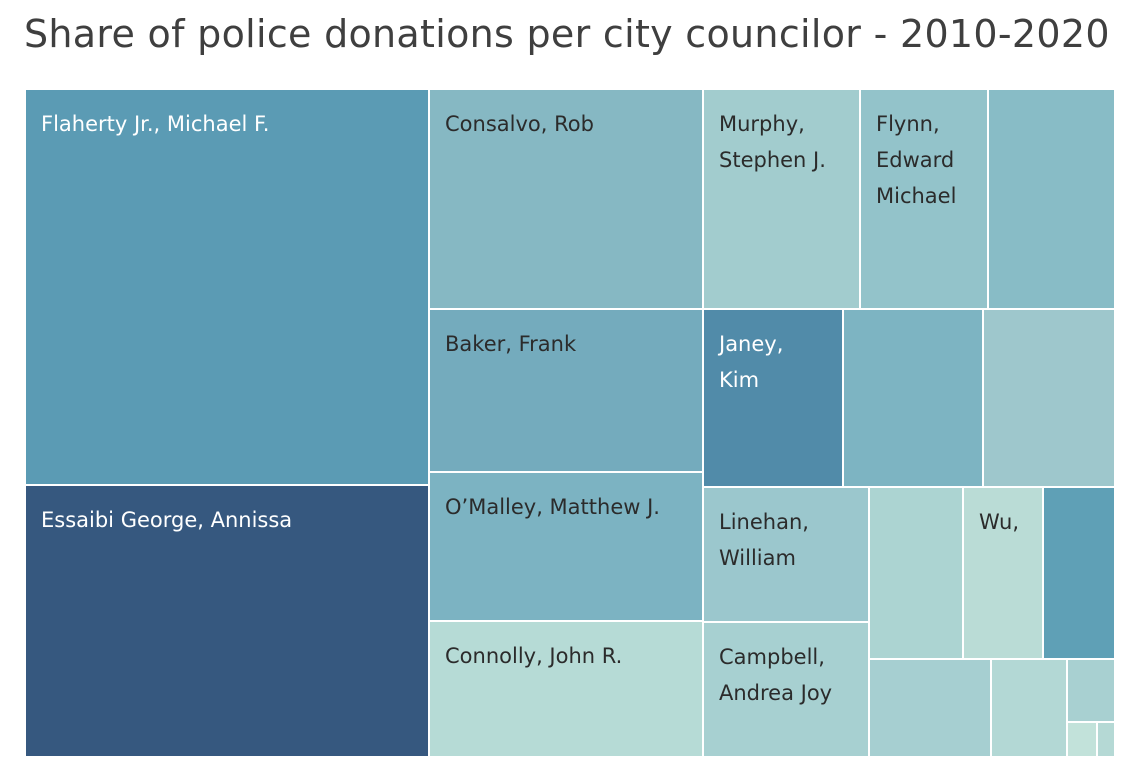 The width and height of the screenshot is (1128, 772). Describe the element at coordinates (227, 621) in the screenshot. I see `treemap-tile-essaibi-george-annissa` at that location.